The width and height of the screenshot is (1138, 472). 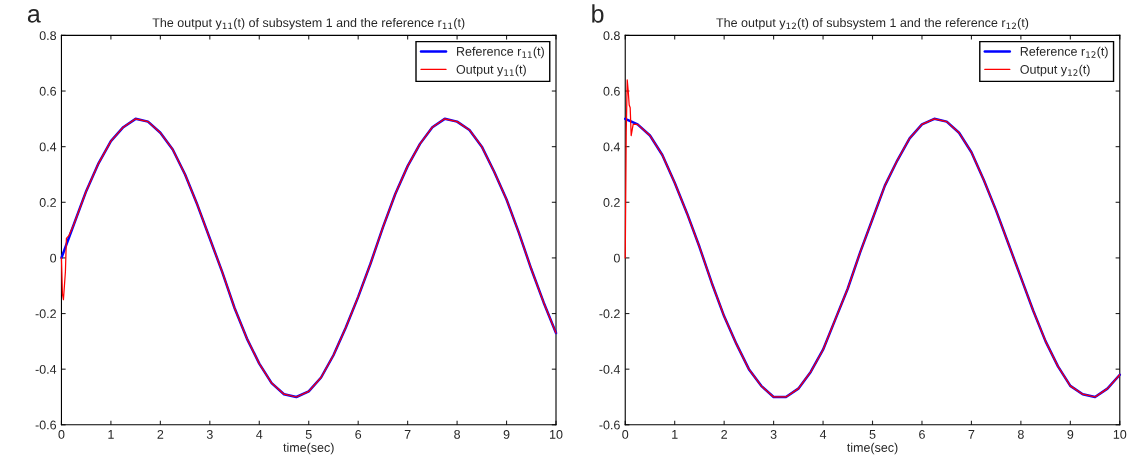 I want to click on text: a, so click(x=34, y=15).